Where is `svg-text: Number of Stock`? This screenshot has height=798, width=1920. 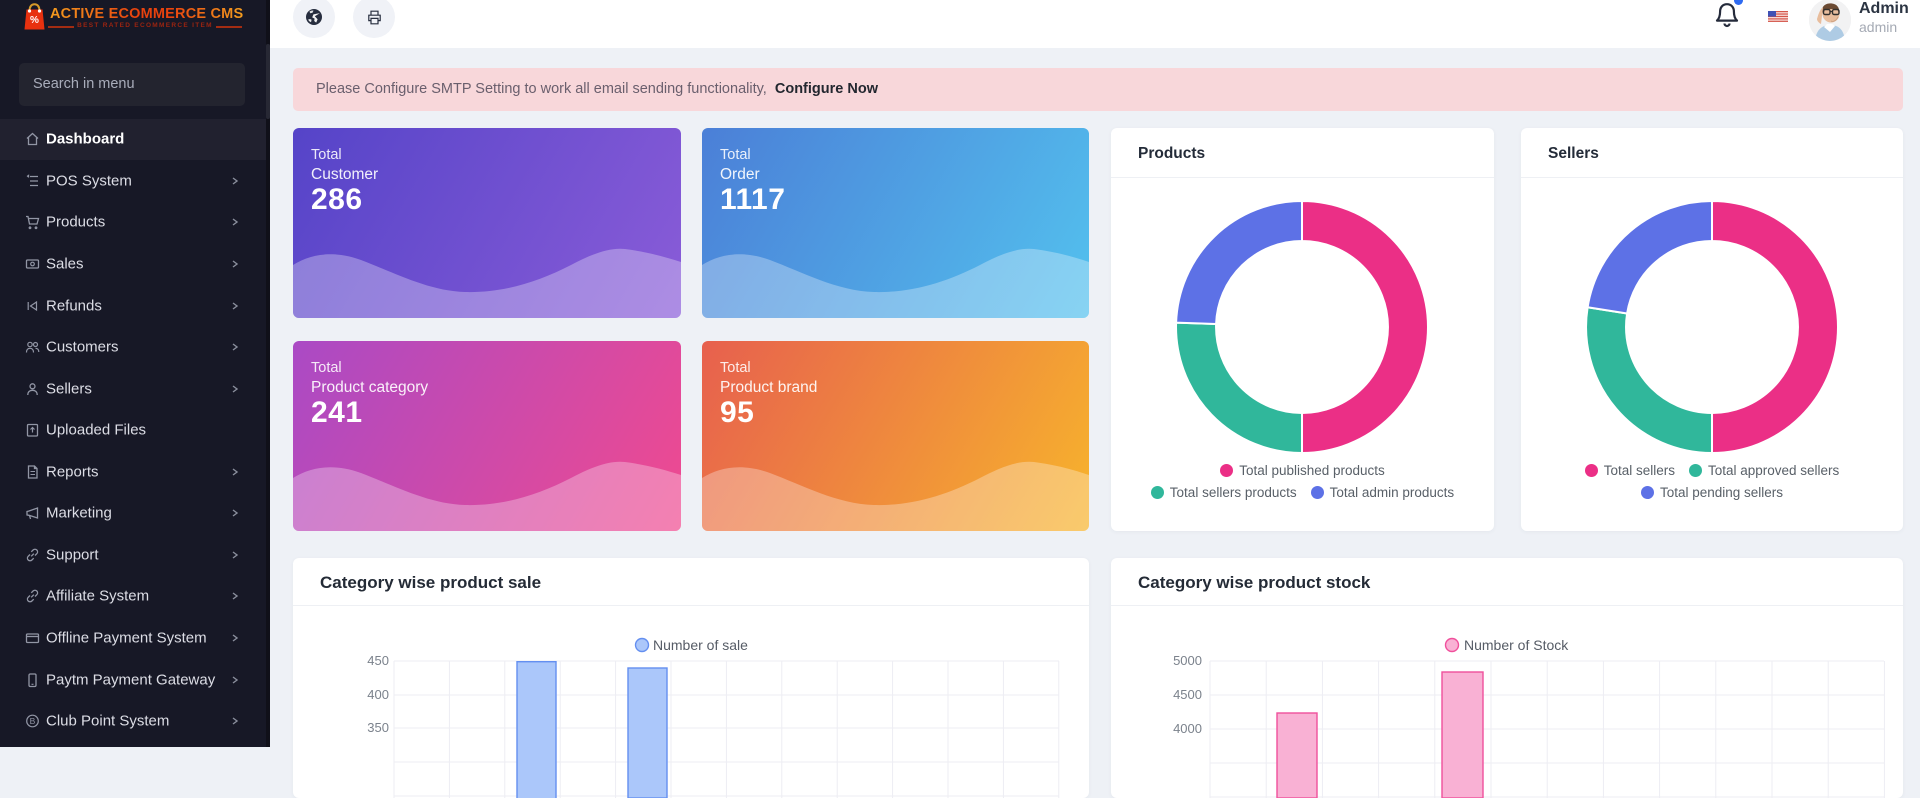
svg-text: Number of Stock is located at coordinates (1516, 645).